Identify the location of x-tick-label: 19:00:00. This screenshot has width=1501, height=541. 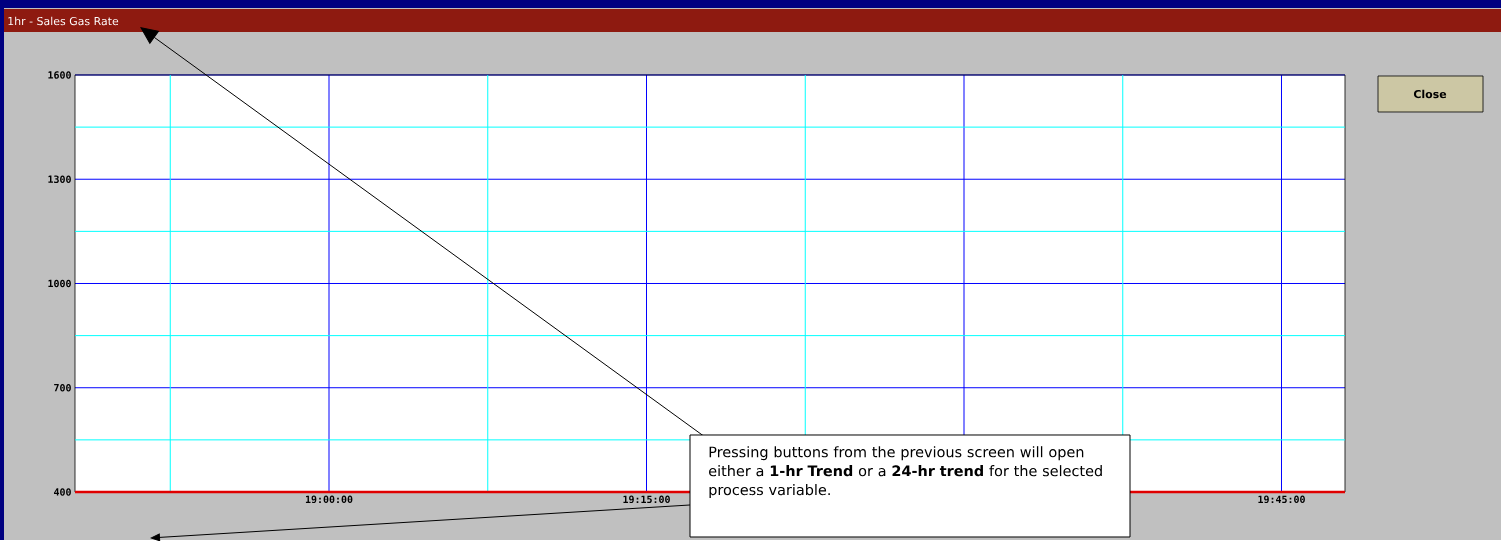
(329, 499).